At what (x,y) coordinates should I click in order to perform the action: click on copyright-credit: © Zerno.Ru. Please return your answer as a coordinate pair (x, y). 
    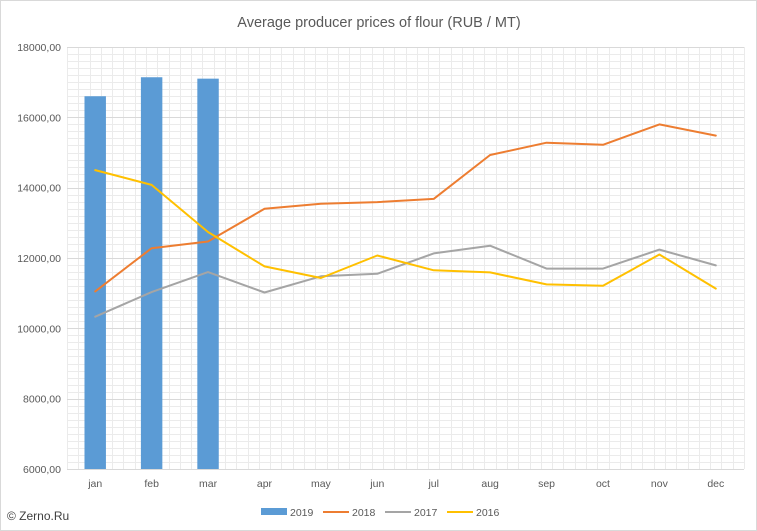
    Looking at the image, I should click on (38, 516).